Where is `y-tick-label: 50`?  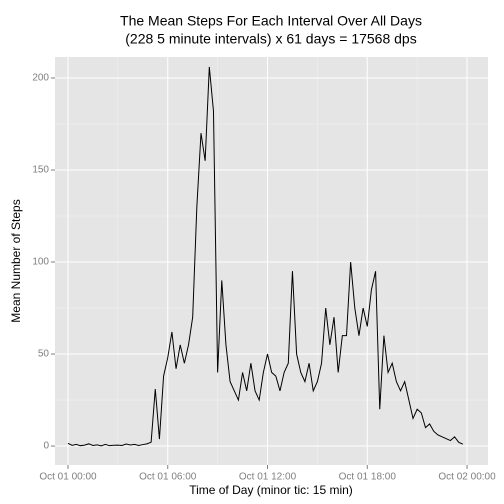
y-tick-label: 50 is located at coordinates (44, 354).